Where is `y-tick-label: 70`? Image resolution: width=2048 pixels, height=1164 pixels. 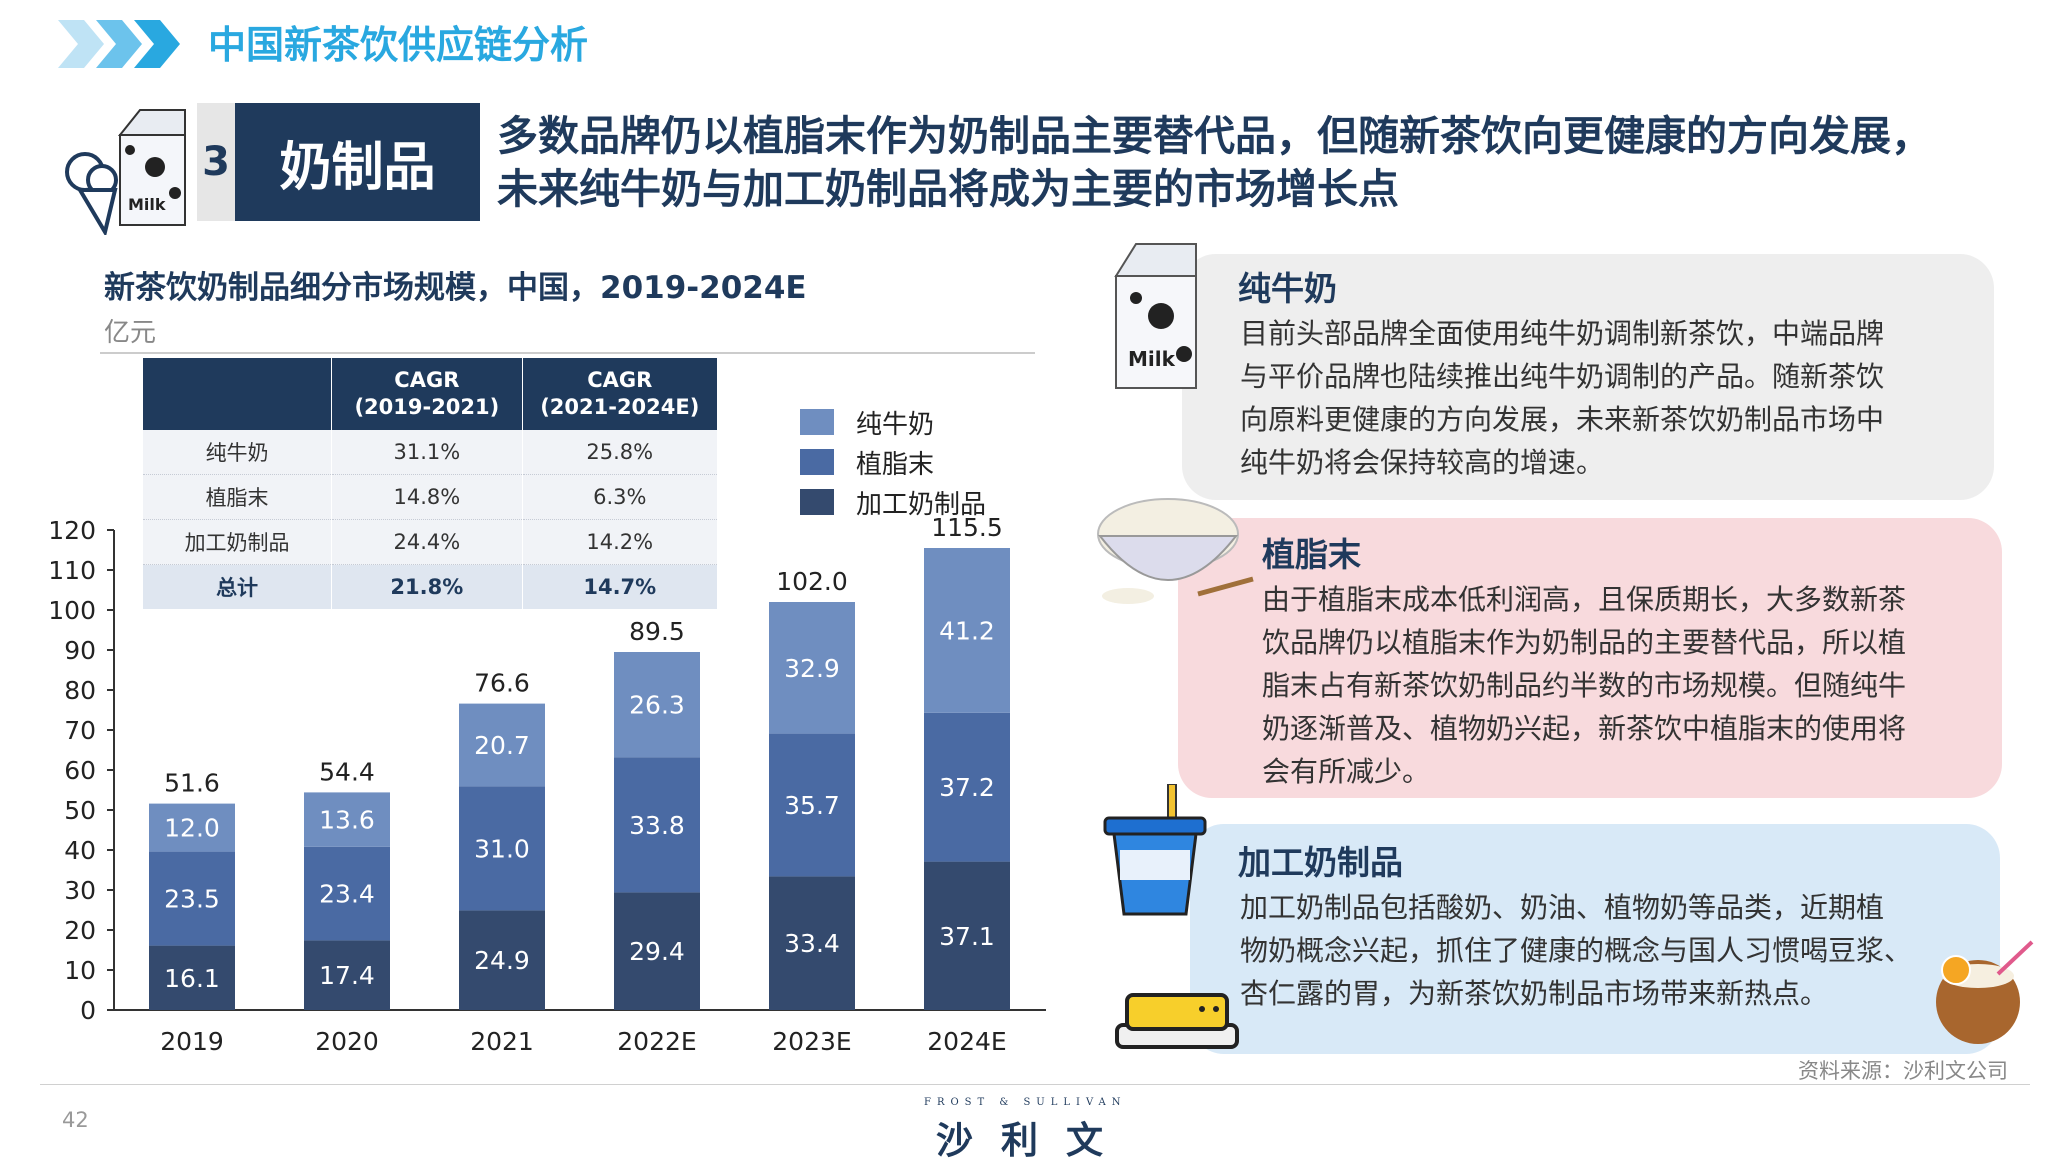 y-tick-label: 70 is located at coordinates (80, 730).